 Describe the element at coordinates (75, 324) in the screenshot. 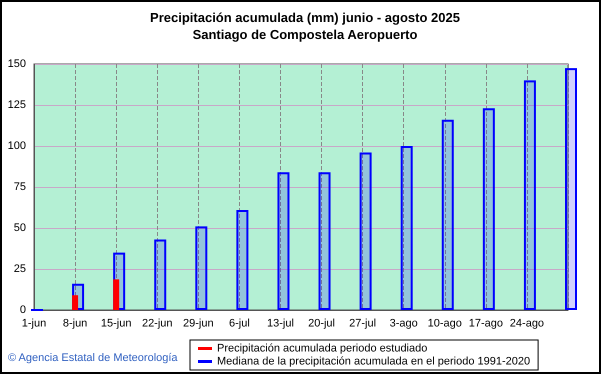

I see `x-tick-label: 8-jun` at that location.